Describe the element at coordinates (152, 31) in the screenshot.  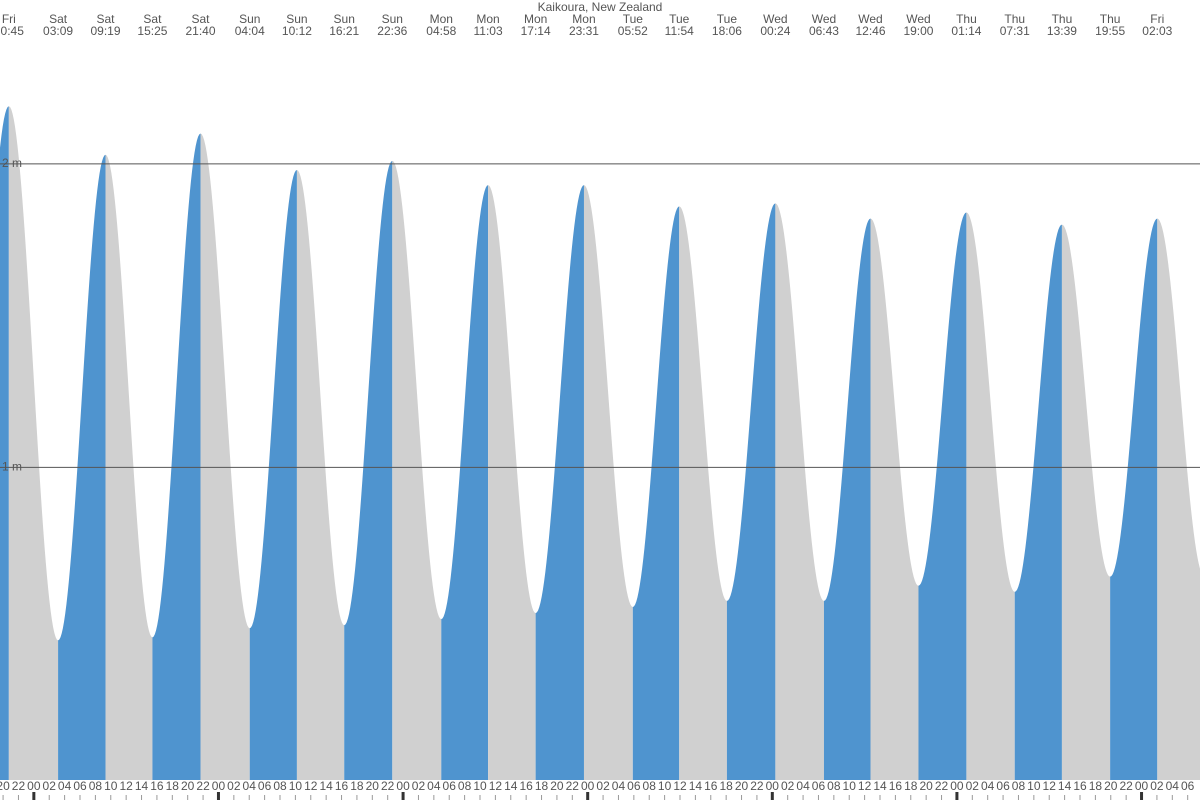
I see `extreme-time: 15:25` at that location.